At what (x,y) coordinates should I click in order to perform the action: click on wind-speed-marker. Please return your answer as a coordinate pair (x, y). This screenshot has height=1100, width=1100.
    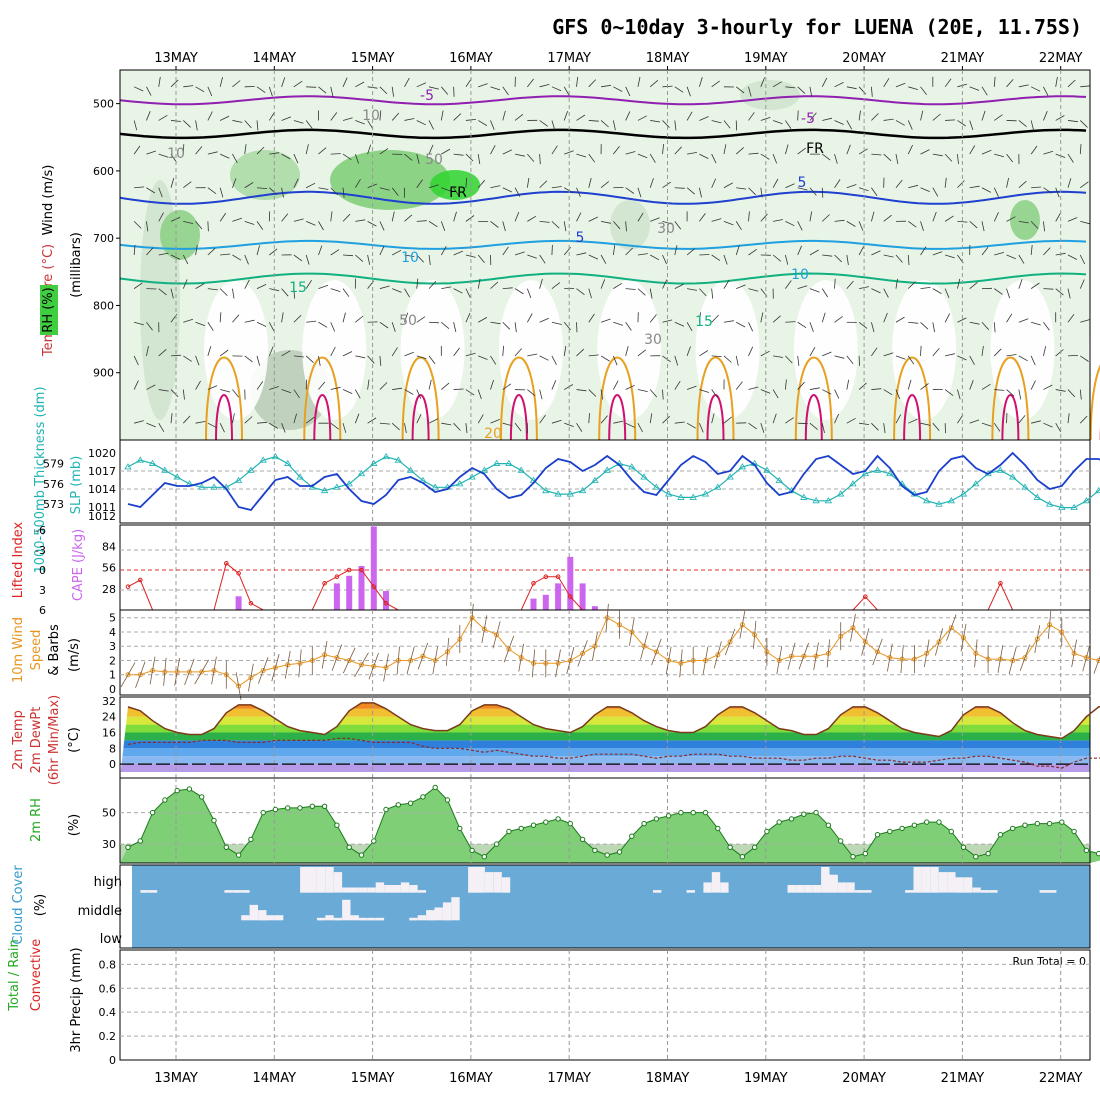
    Looking at the image, I should click on (374, 666).